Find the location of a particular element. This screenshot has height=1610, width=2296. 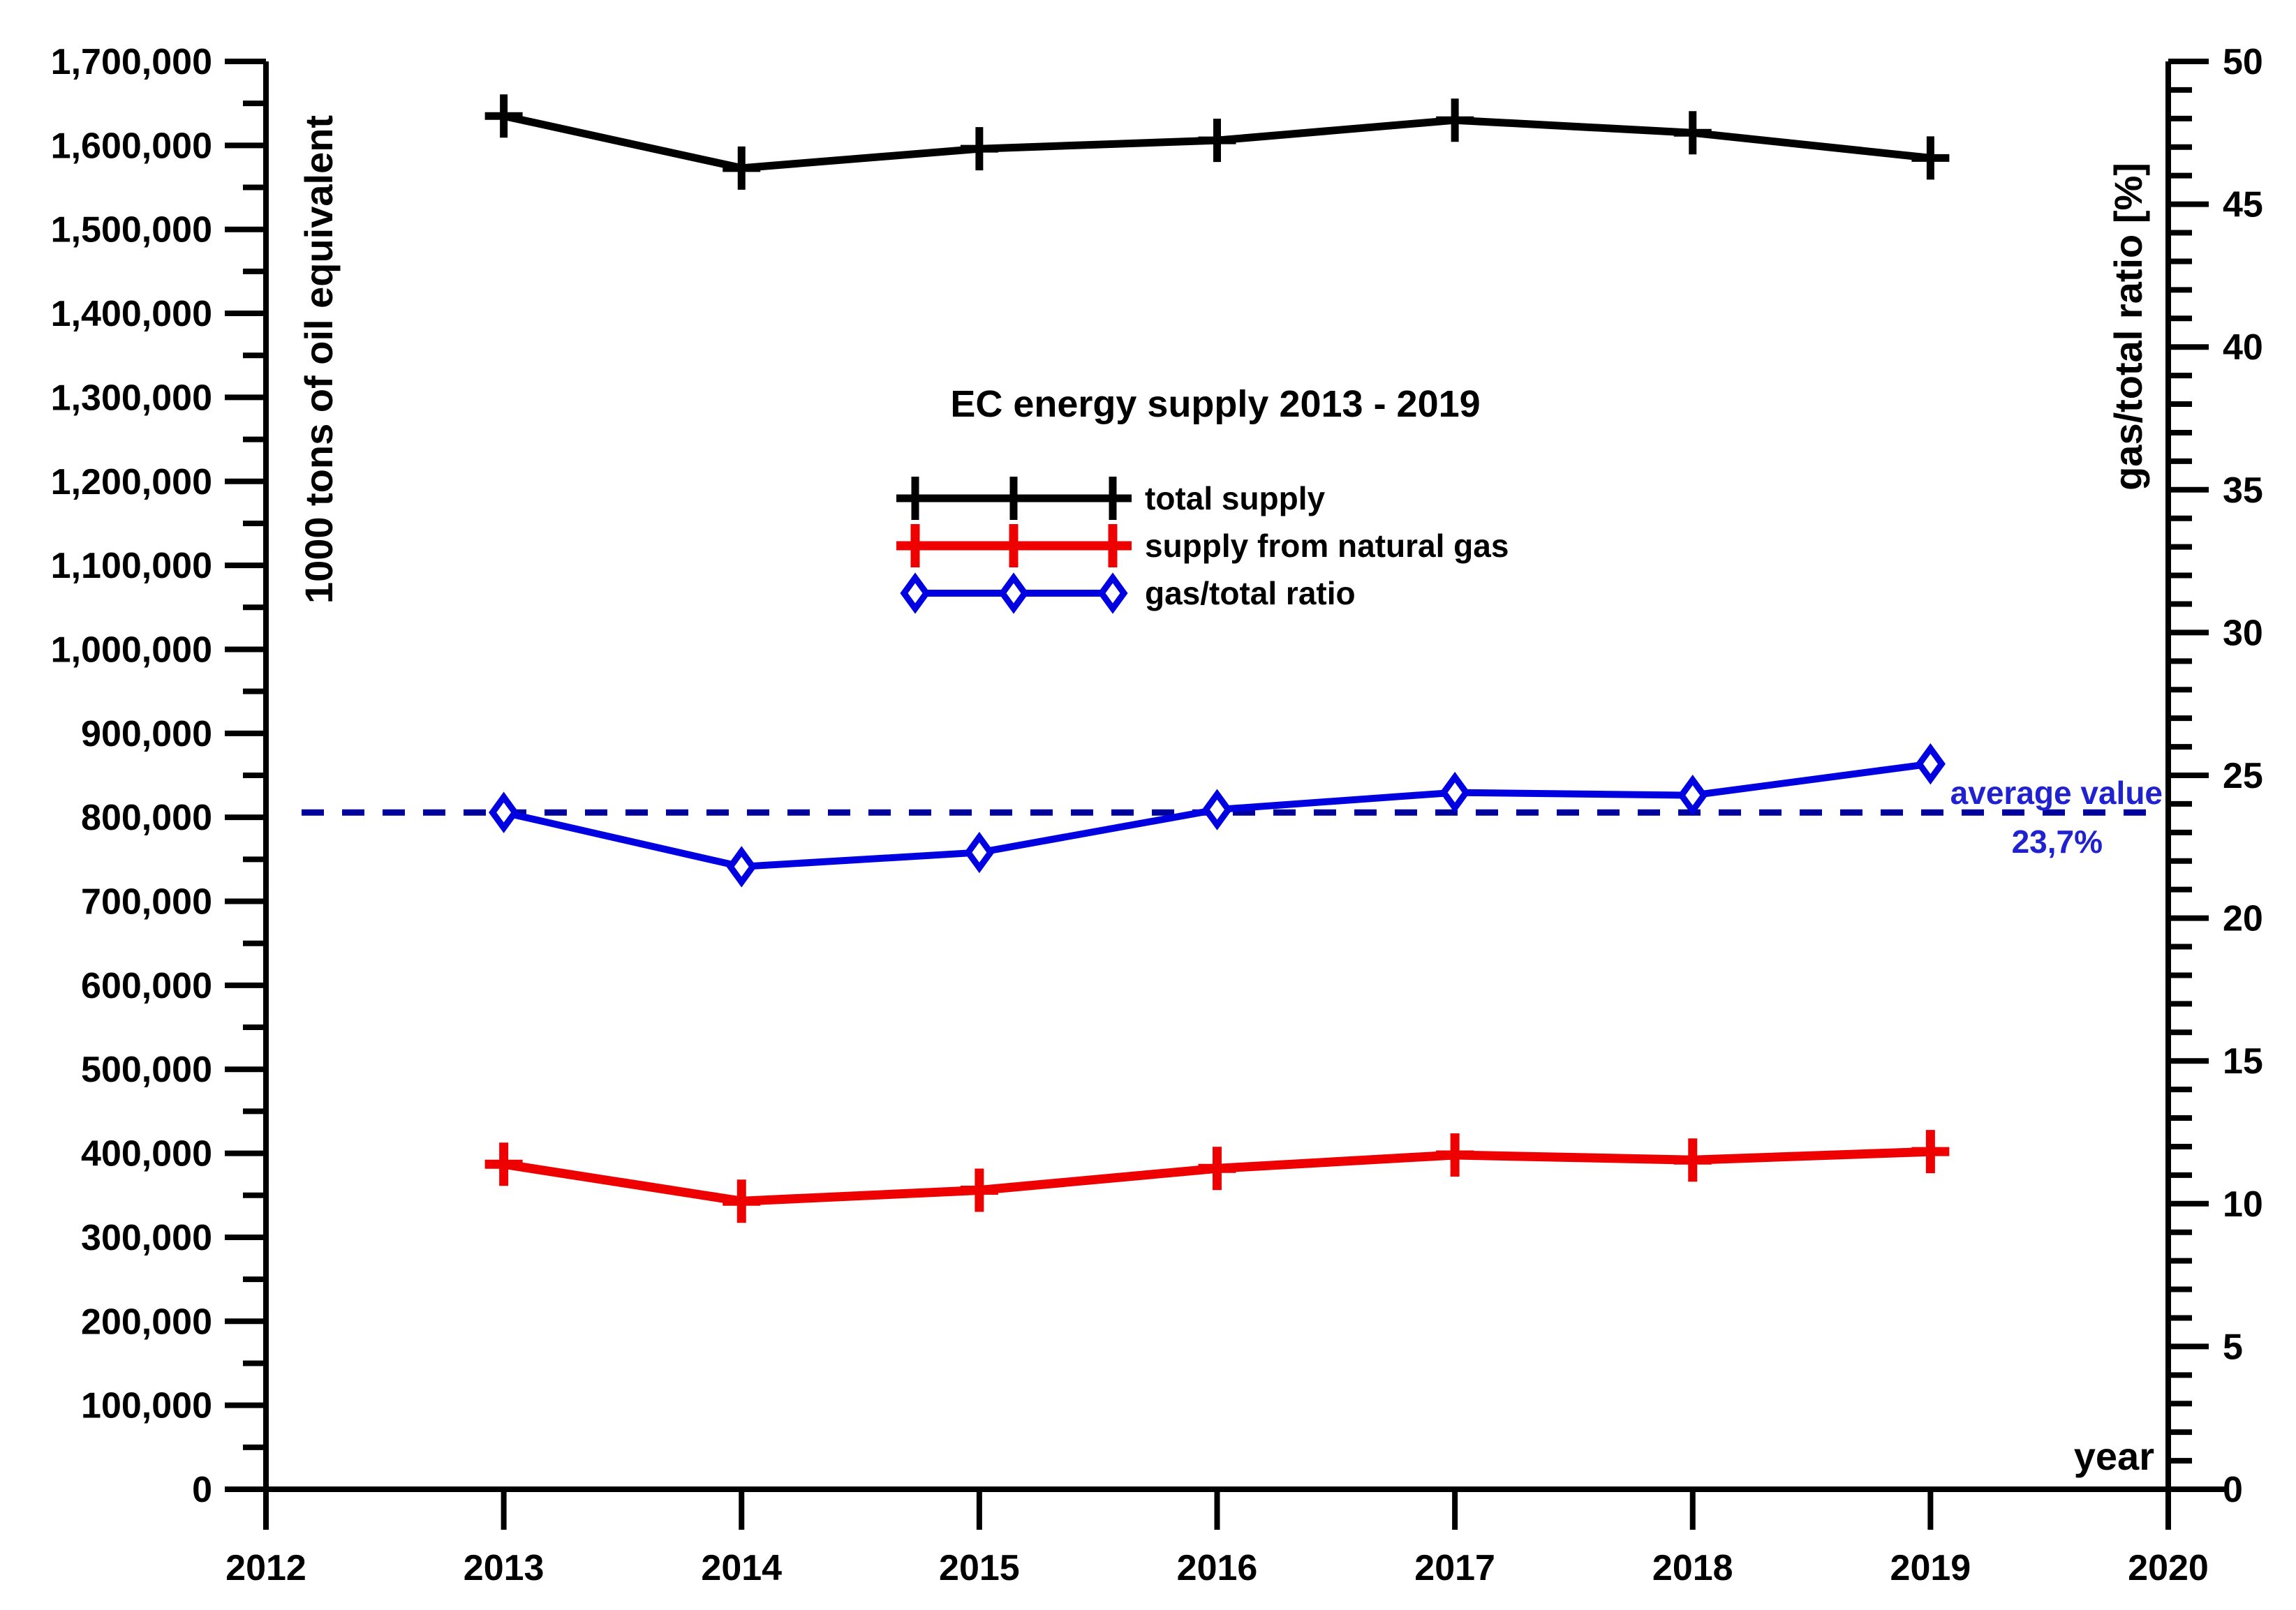

legend-label-total-supply: total supply is located at coordinates (1236, 498).